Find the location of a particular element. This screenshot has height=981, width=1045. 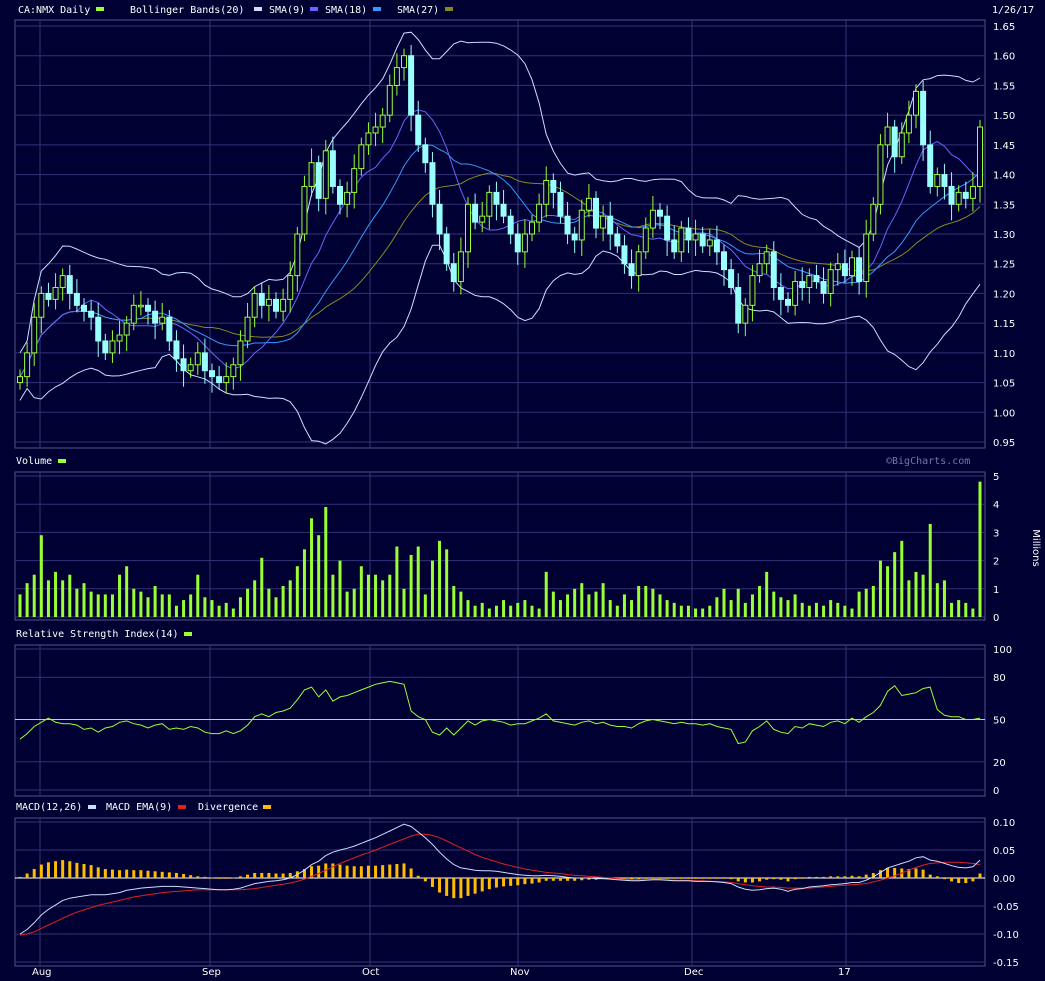

price-tick-label: 1.40 is located at coordinates (1004, 176).